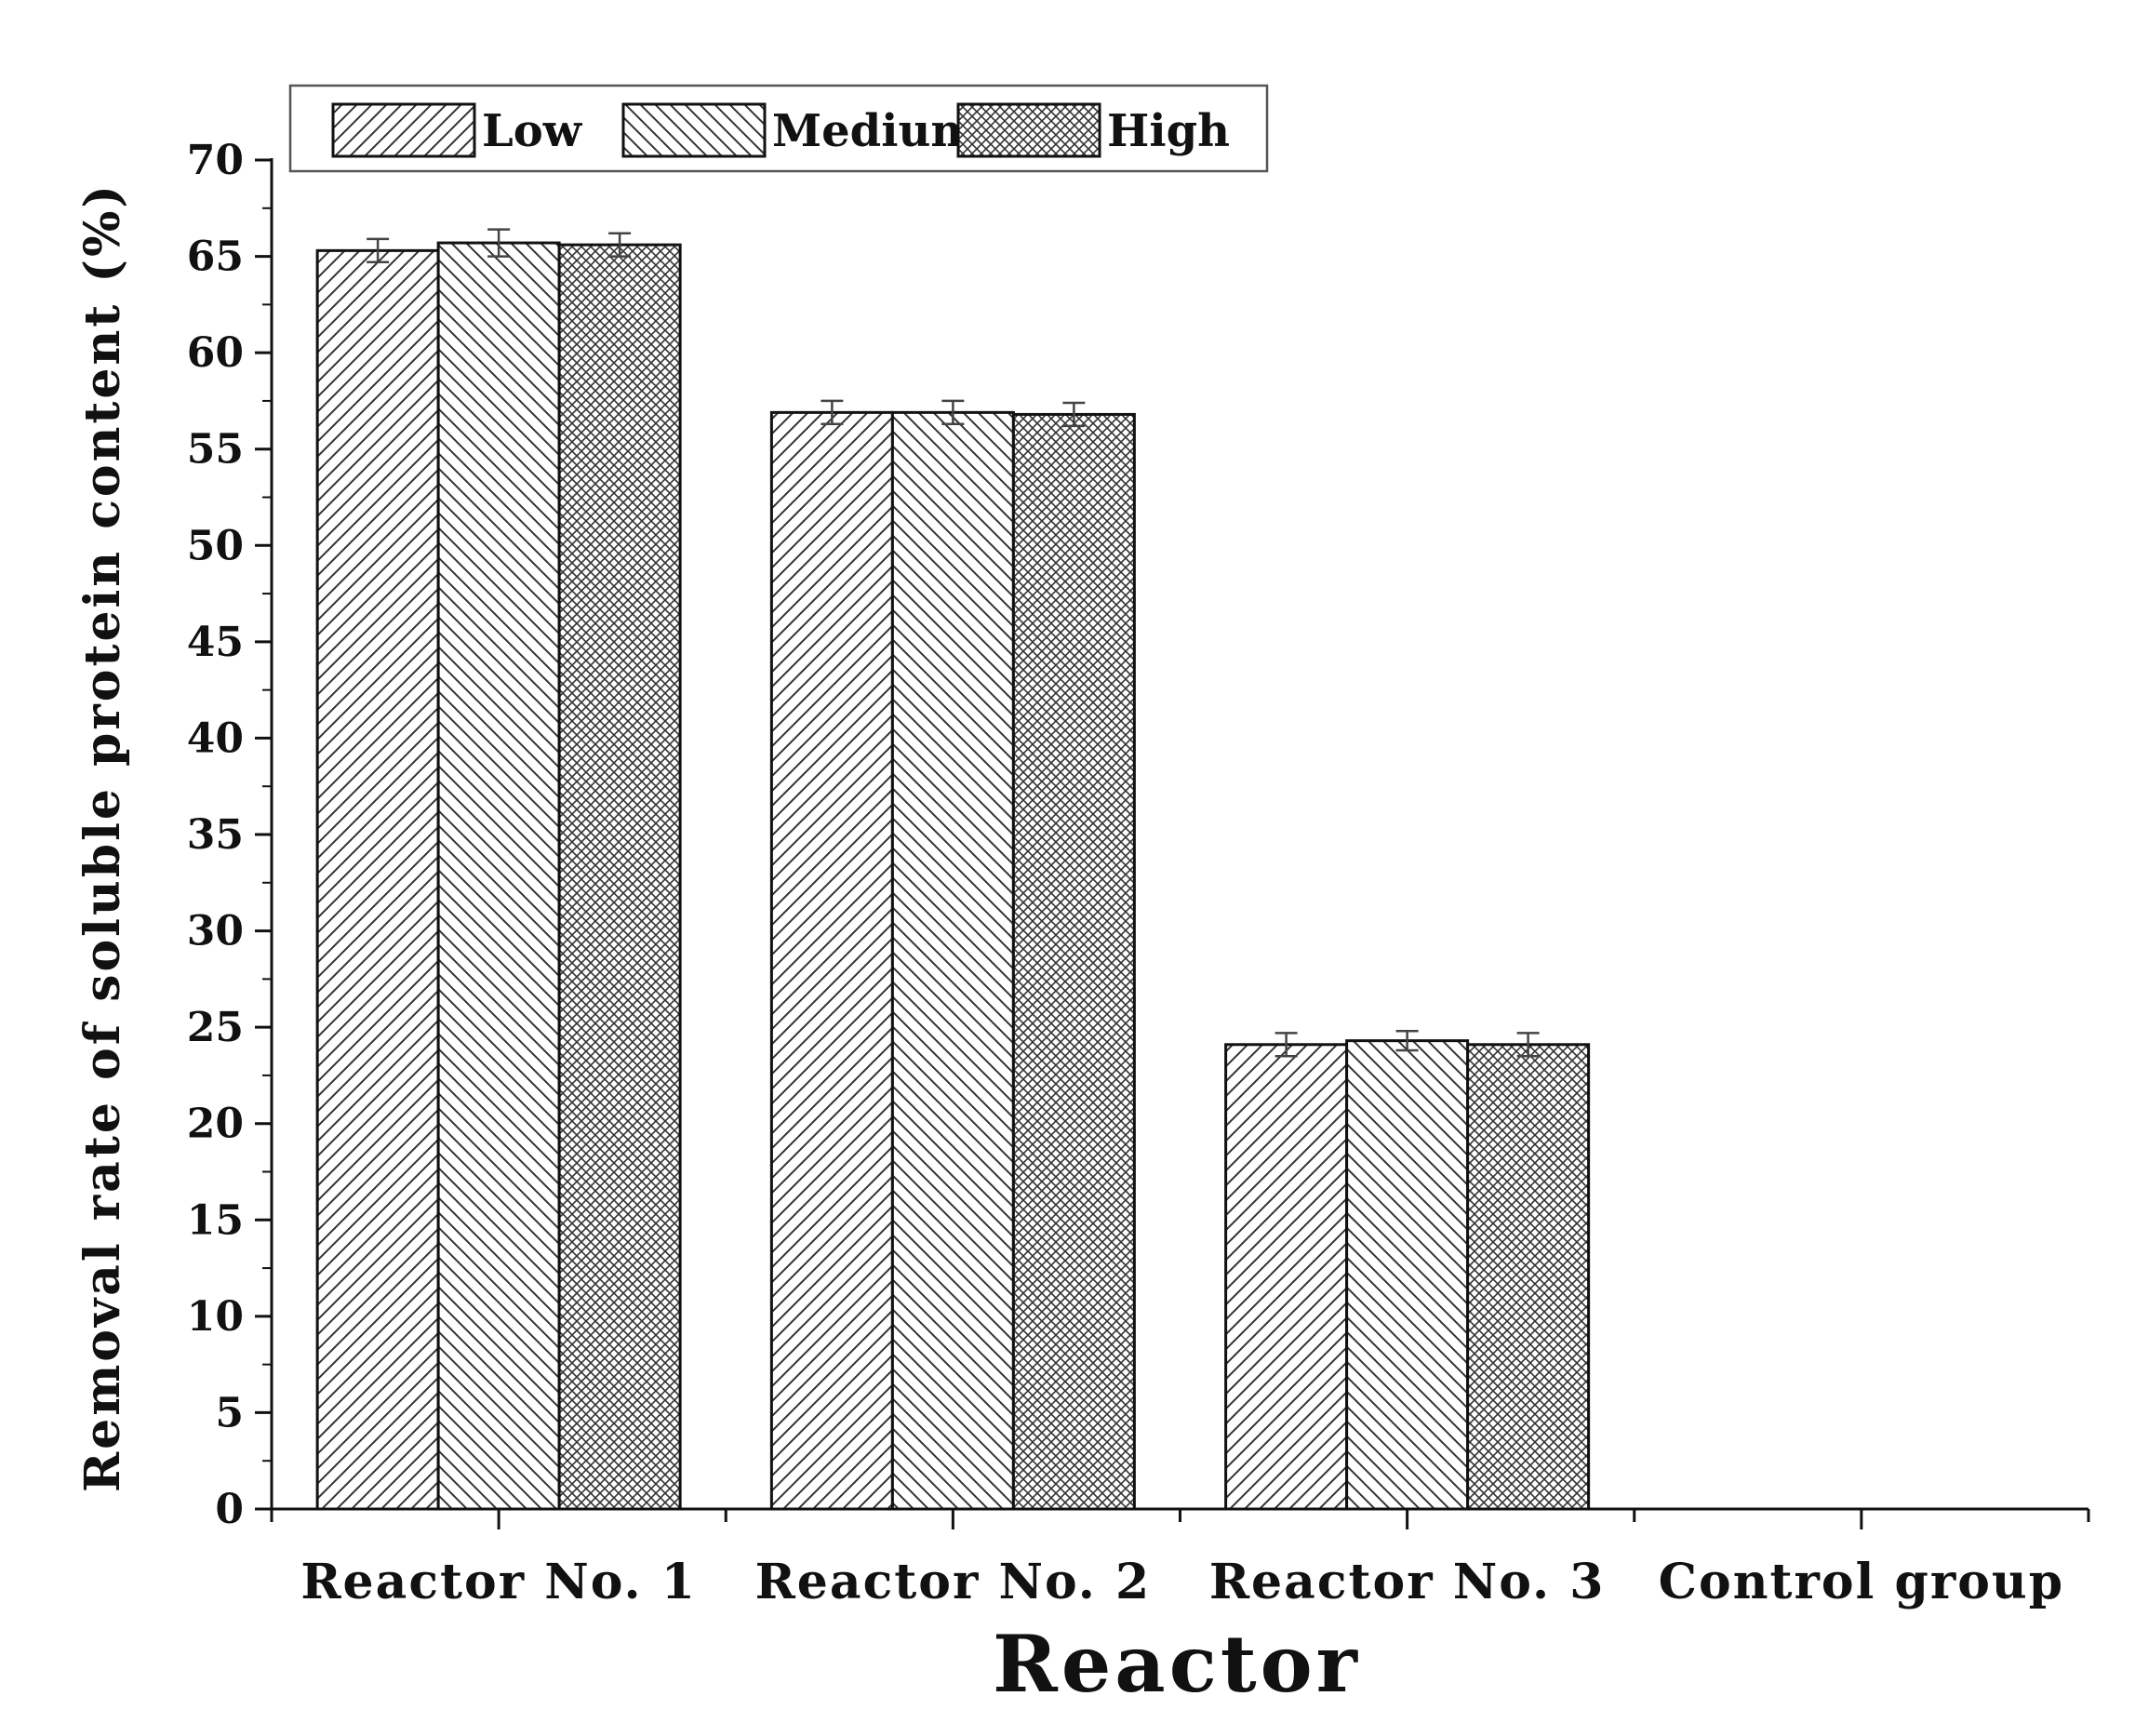 The width and height of the screenshot is (2135, 1736). Describe the element at coordinates (1862, 1582) in the screenshot. I see `x-tick-label: Control group` at that location.